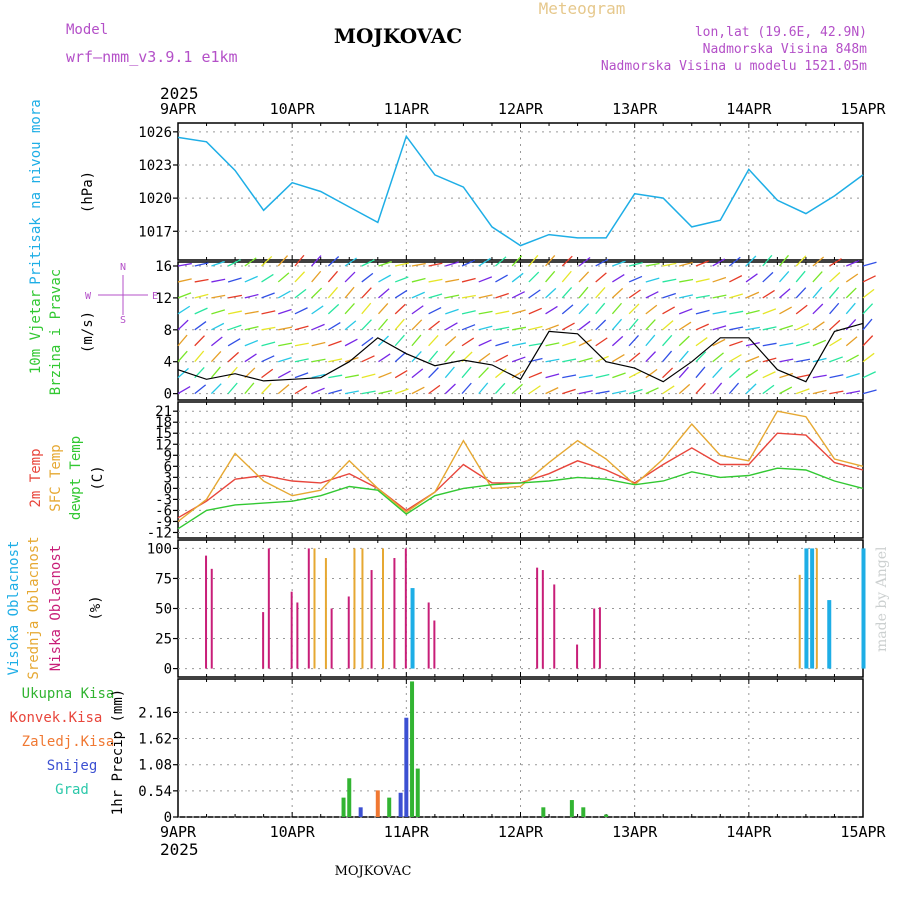 Image resolution: width=900 pixels, height=900 pixels. Describe the element at coordinates (168, 478) in the screenshot. I see `temp-ytick-label: 3` at that location.